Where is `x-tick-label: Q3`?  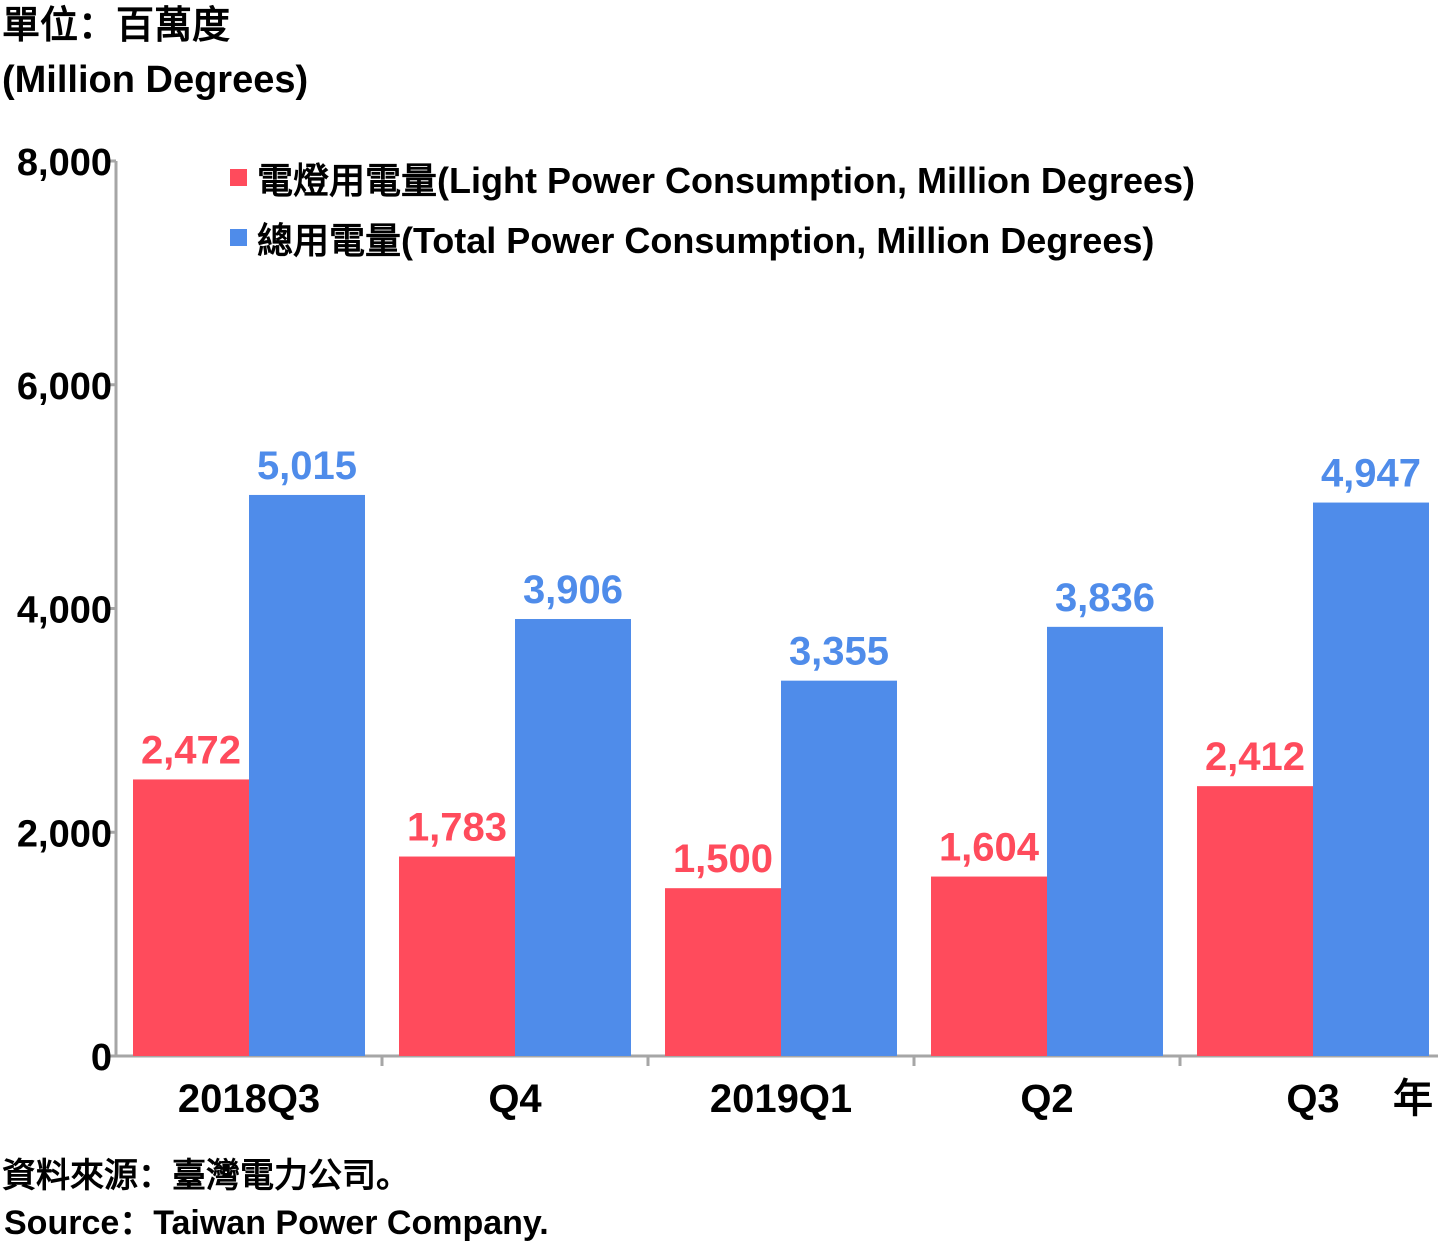 x-tick-label: Q3 is located at coordinates (1312, 1099).